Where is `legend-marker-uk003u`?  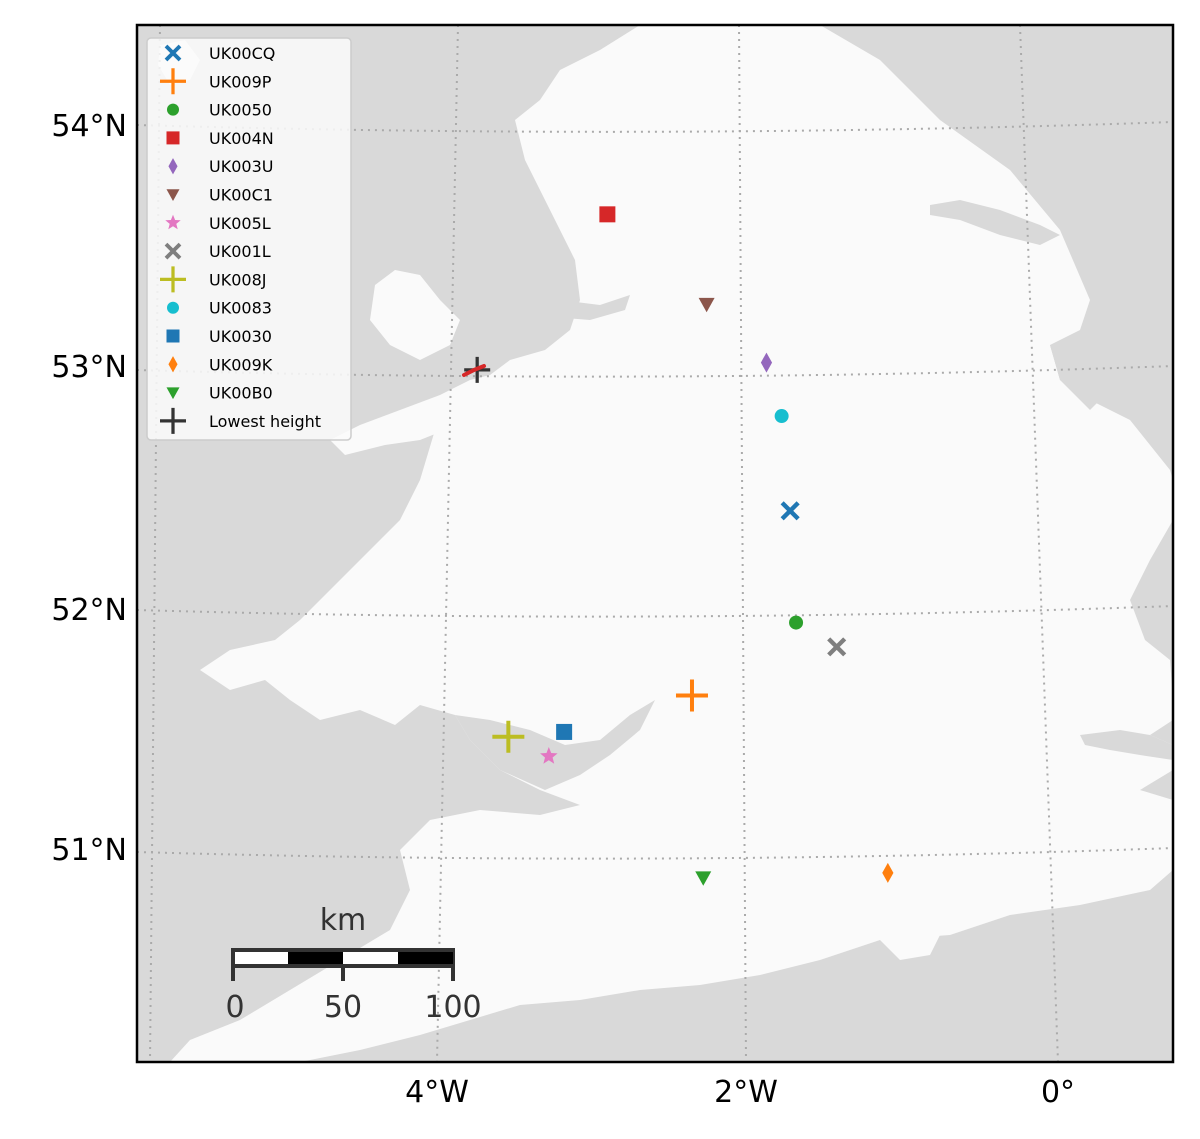 legend-marker-uk003u is located at coordinates (173, 166).